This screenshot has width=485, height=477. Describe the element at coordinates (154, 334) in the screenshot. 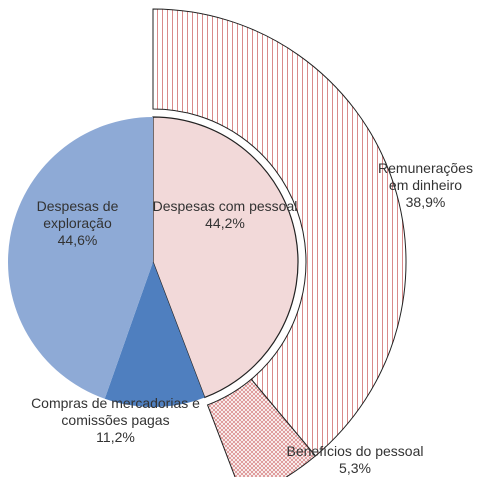

I see `pie-slice` at that location.